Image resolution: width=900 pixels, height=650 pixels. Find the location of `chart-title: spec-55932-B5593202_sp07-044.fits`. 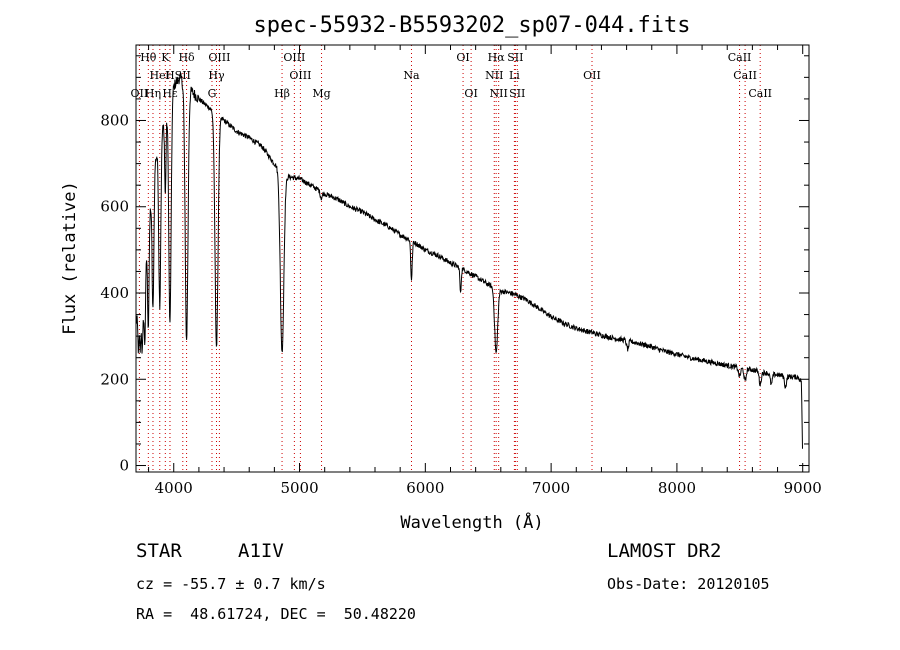

chart-title: spec-55932-B5593202_sp07-044.fits is located at coordinates (471, 25).